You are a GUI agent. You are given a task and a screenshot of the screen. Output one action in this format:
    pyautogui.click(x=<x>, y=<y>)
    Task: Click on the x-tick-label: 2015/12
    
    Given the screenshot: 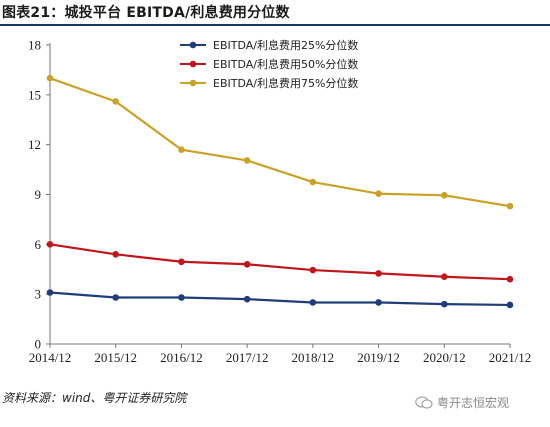 What is the action you would take?
    pyautogui.click(x=115, y=357)
    